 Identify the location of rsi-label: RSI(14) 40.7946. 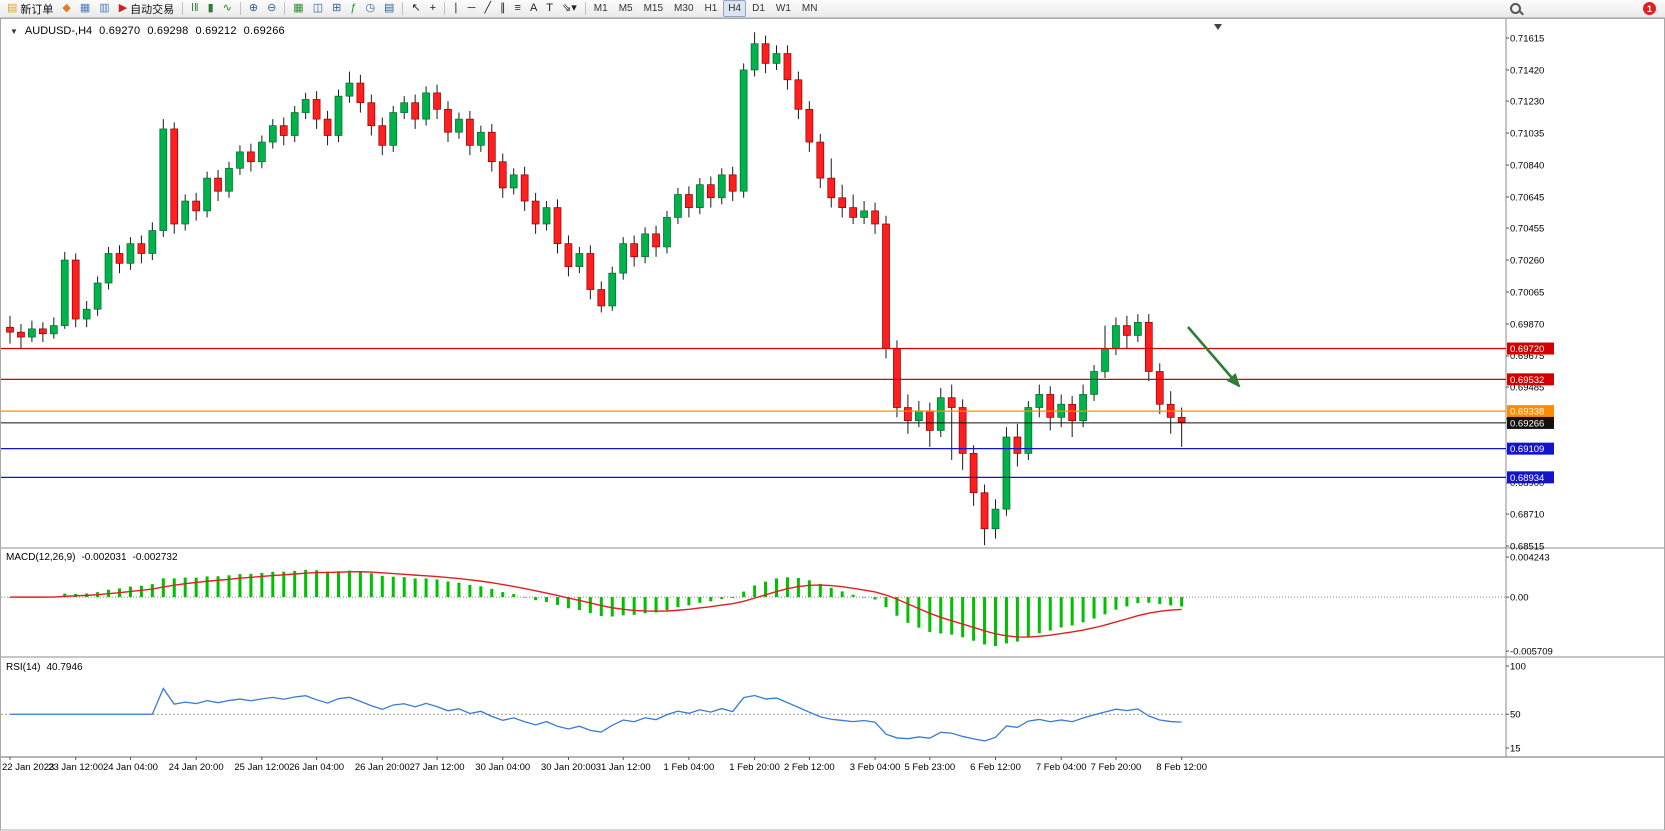
(44, 667).